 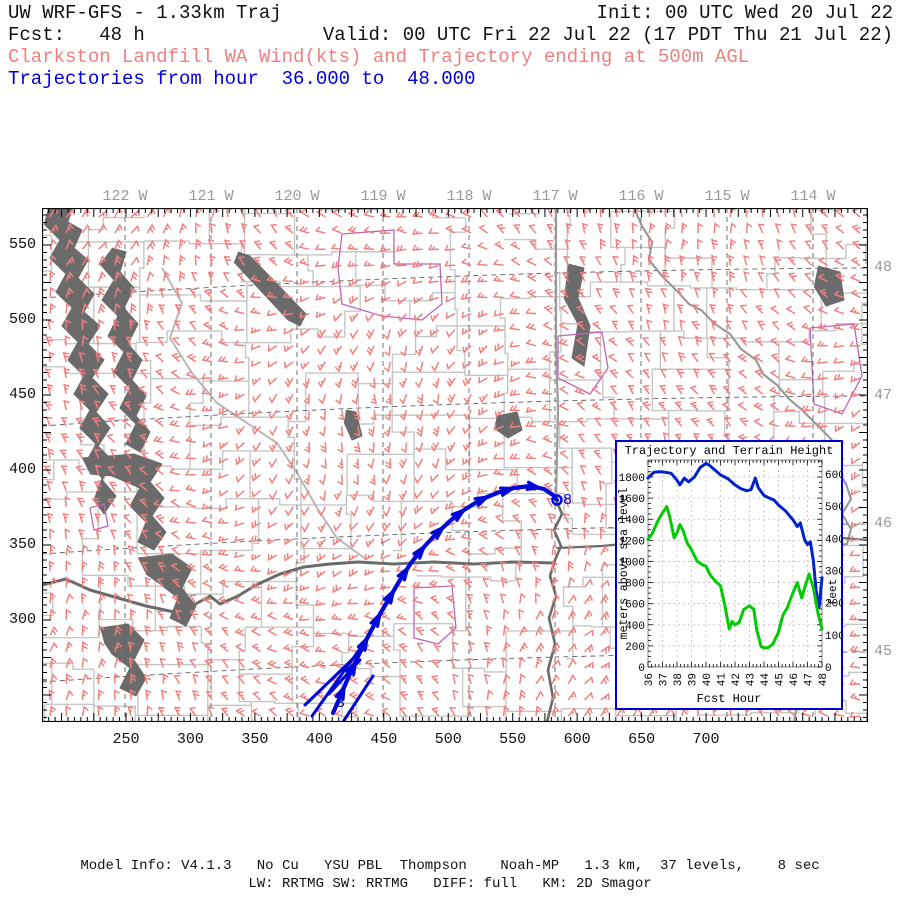 I want to click on inset-y-tick-label-ft: 0, so click(x=828, y=669).